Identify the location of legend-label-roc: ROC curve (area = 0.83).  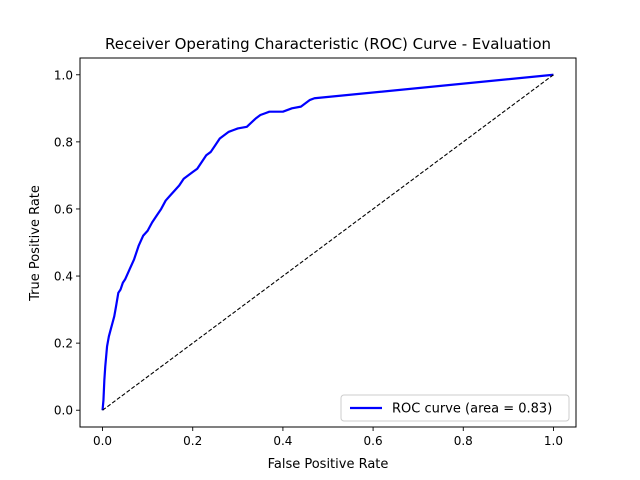
(472, 409).